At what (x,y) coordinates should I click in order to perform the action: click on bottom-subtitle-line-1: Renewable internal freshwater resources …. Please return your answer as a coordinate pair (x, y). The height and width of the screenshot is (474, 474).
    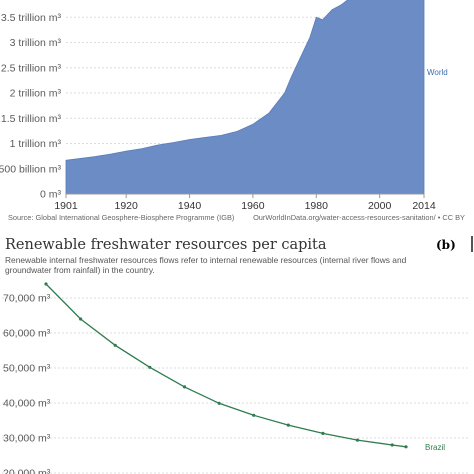
    Looking at the image, I should click on (206, 260).